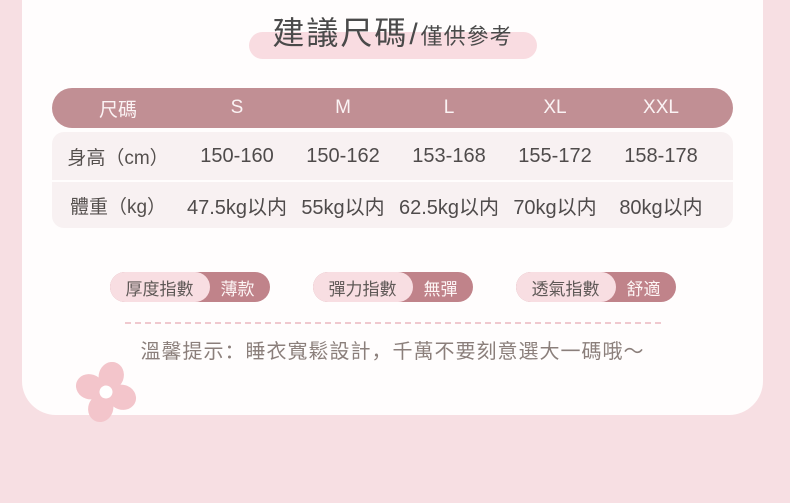 The height and width of the screenshot is (503, 790). I want to click on badge-label: 透氣指數, so click(565, 287).